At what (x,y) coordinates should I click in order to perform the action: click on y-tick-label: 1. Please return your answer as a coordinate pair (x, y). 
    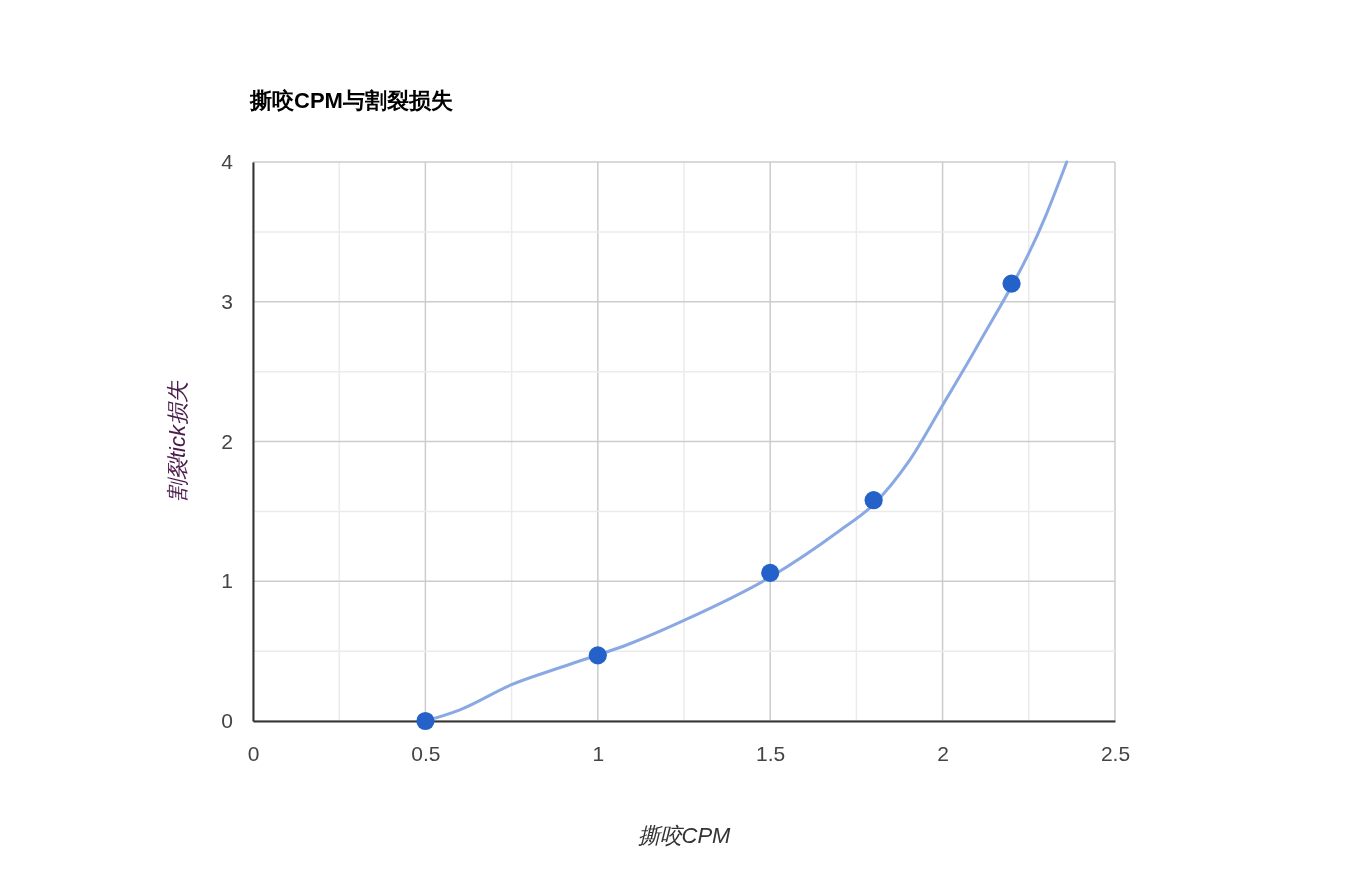
    Looking at the image, I should click on (227, 581).